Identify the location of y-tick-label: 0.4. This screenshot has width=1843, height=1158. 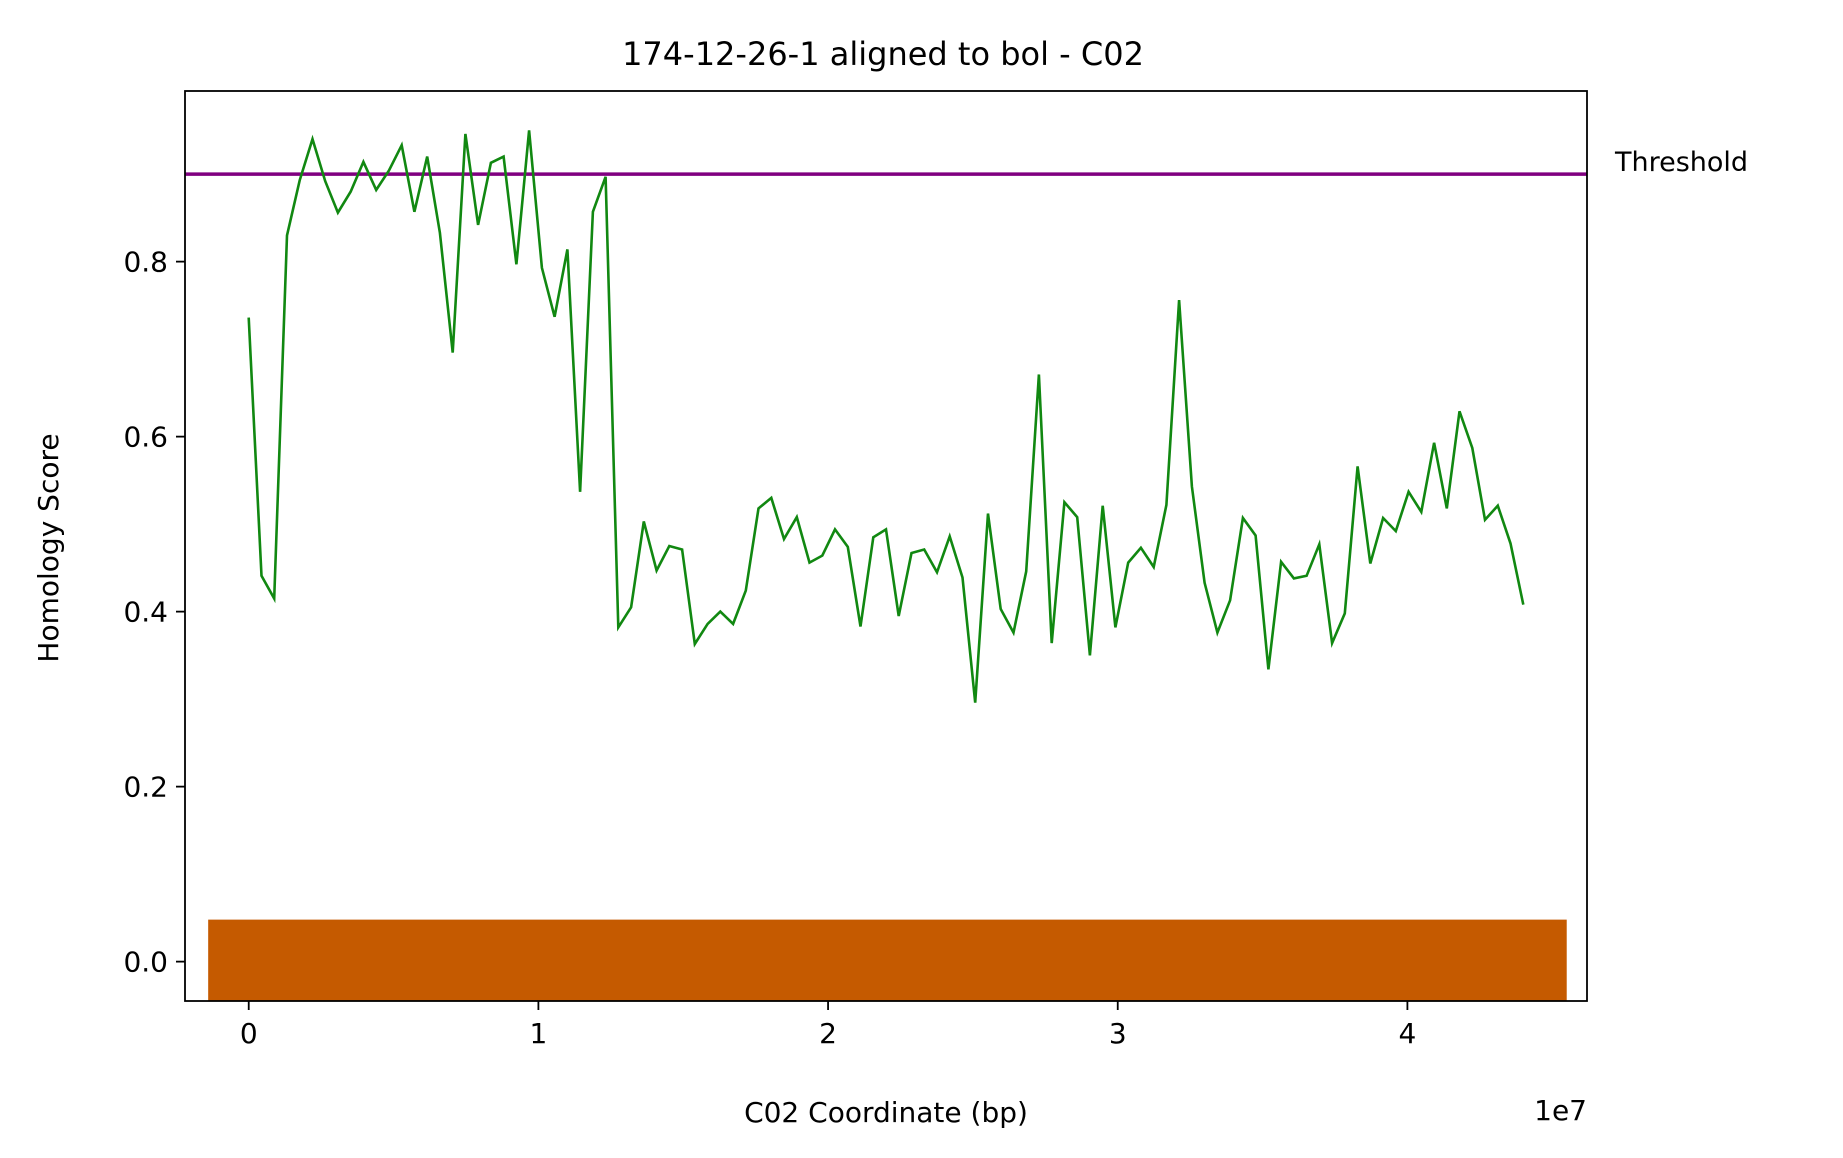
(145, 612).